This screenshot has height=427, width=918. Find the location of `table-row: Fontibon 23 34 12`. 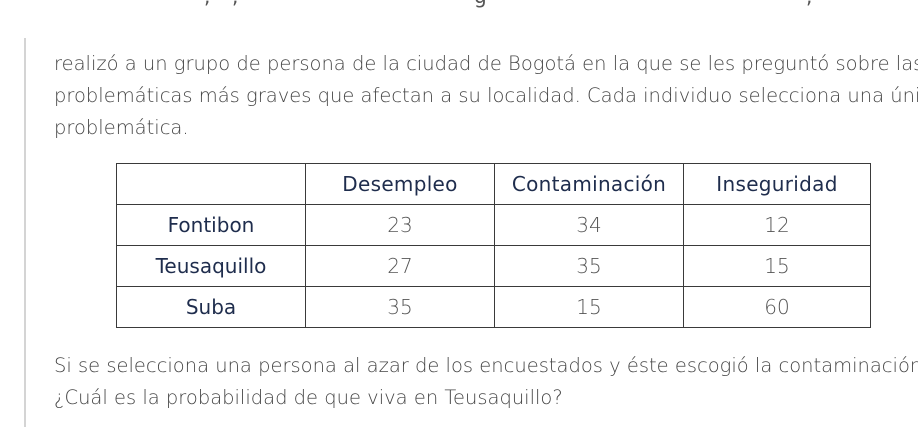

table-row: Fontibon 23 34 12 is located at coordinates (493, 225).